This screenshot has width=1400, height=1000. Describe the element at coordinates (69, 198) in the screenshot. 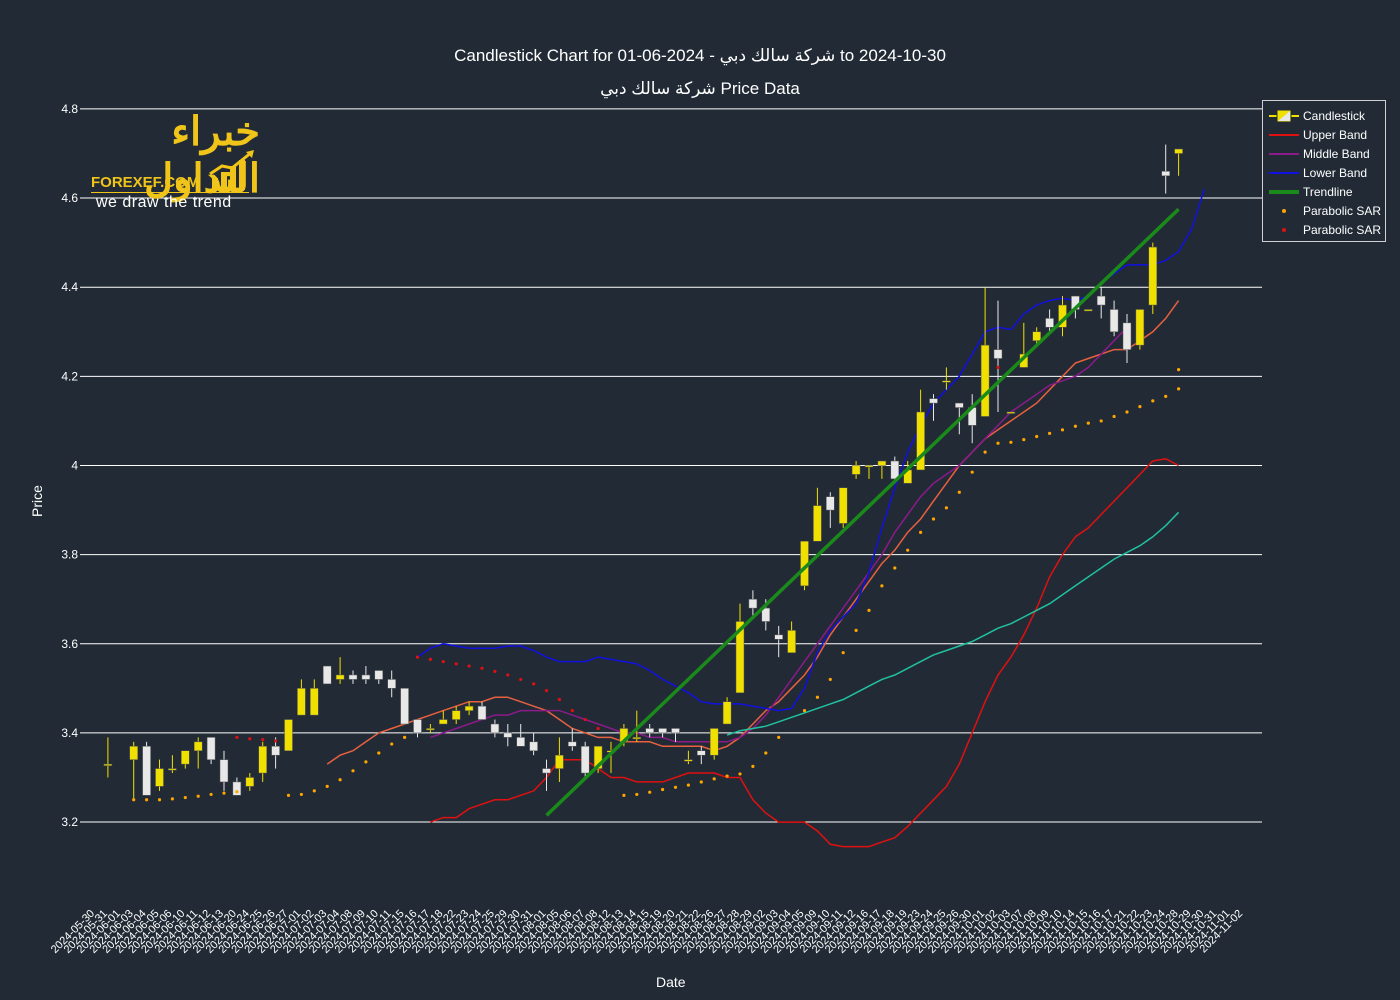

I see `y-tick-label: 4.6` at that location.